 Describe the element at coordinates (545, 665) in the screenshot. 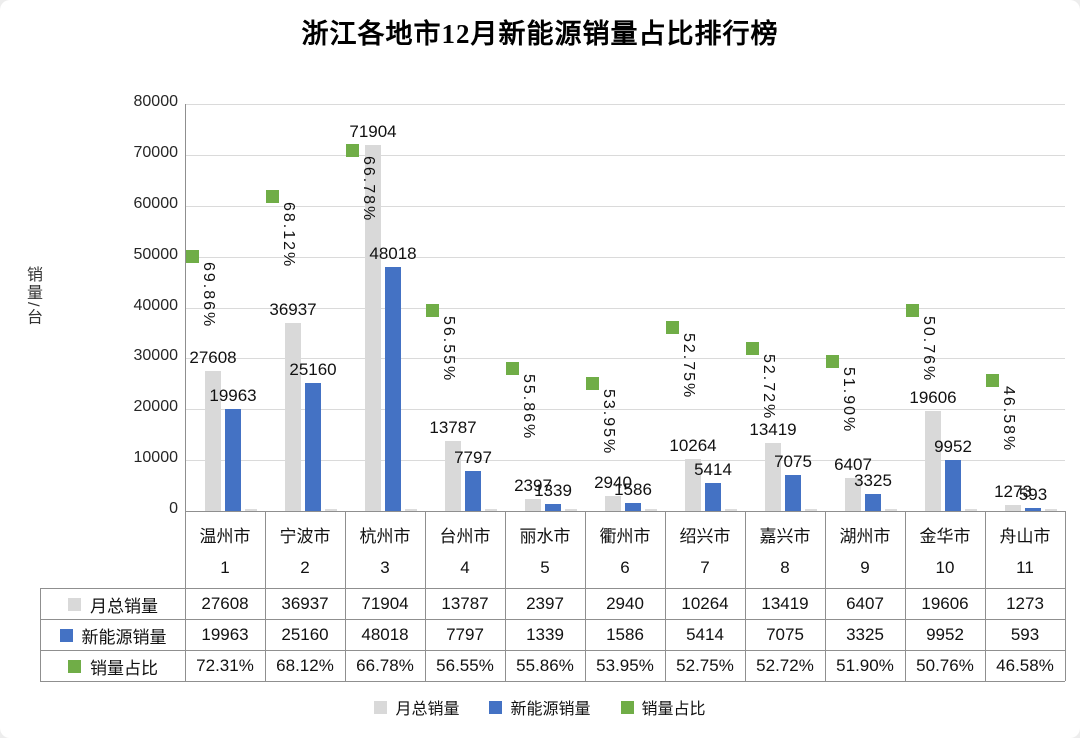

I see `table-cell: 55.86%` at that location.